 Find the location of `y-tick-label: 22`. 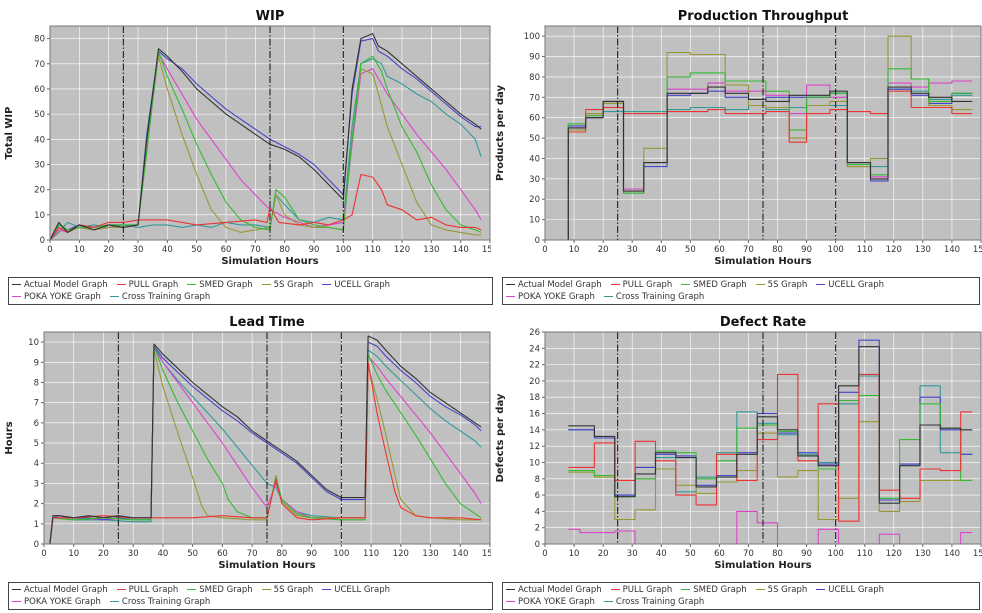

y-tick-label: 22 is located at coordinates (534, 366).